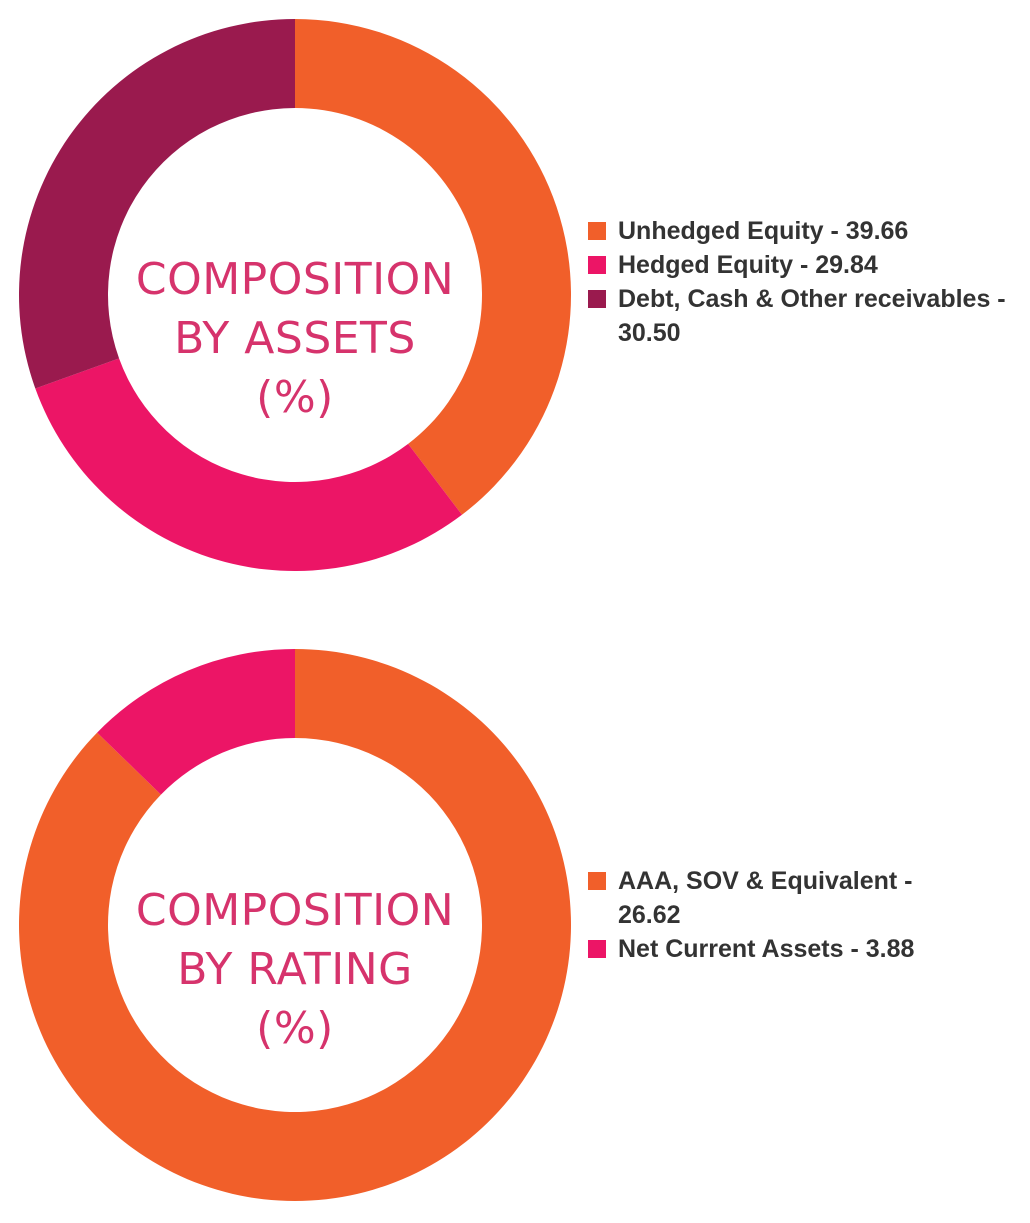 The image size is (1030, 1223). I want to click on assets-center-line-1: COMPOSITION, so click(295, 279).